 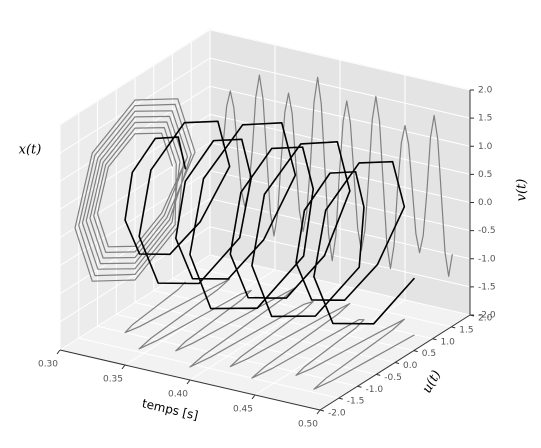 I want to click on z-tick-label: 0.0, so click(x=485, y=203).